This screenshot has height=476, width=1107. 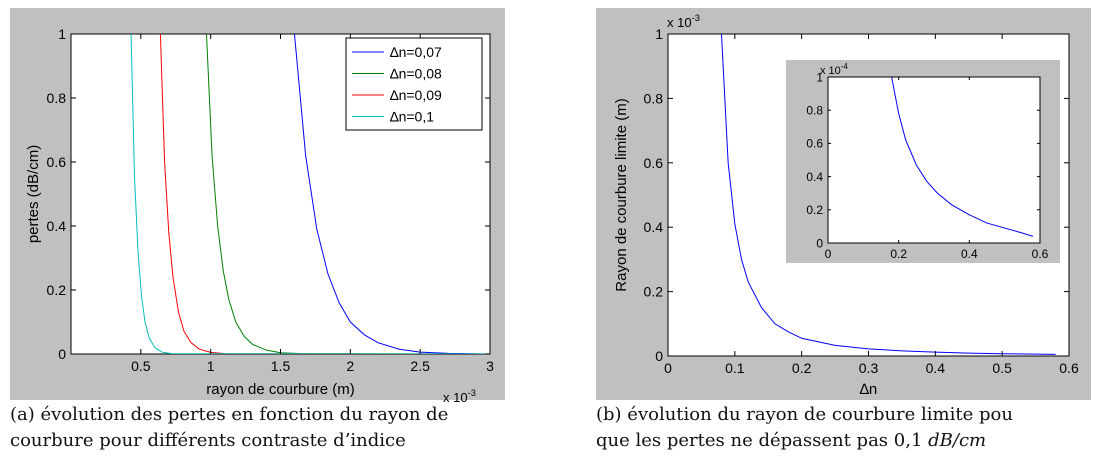 I want to click on chart-a-y-tick-label: 1, so click(x=62, y=34).